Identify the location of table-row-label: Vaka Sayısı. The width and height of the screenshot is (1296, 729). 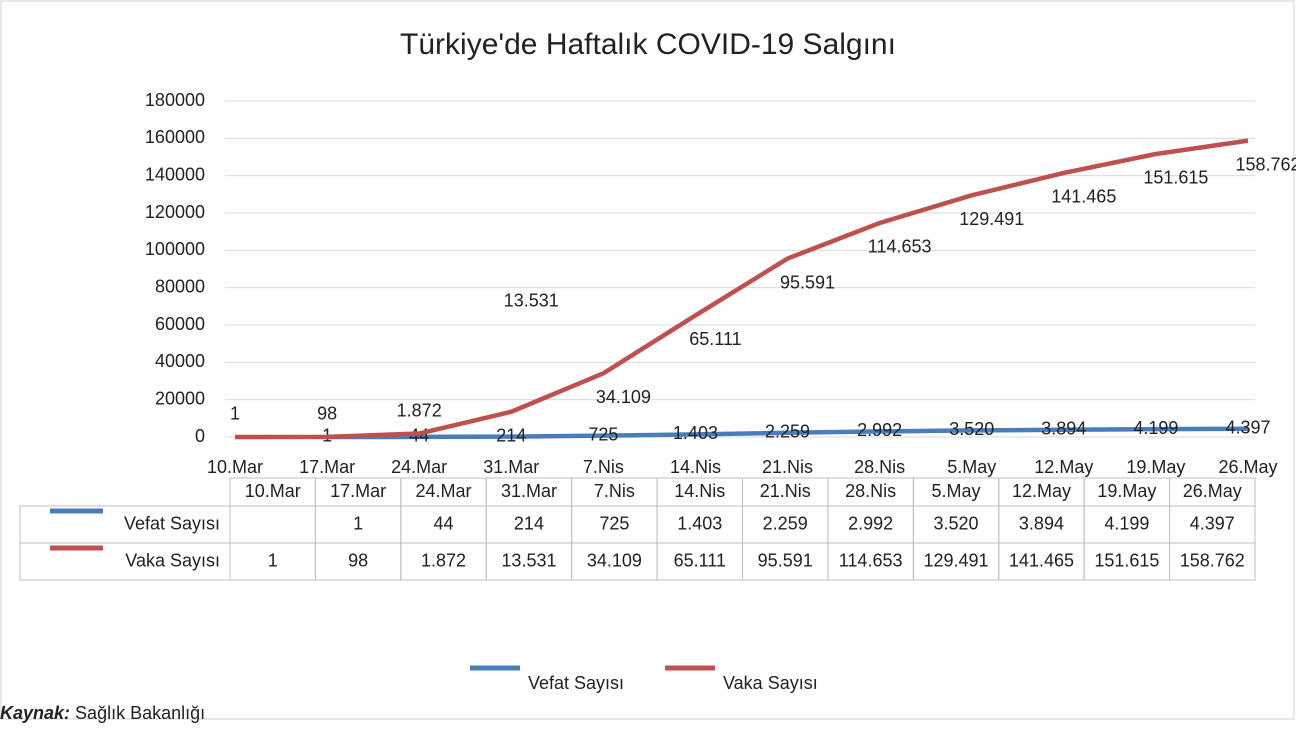
(172, 560).